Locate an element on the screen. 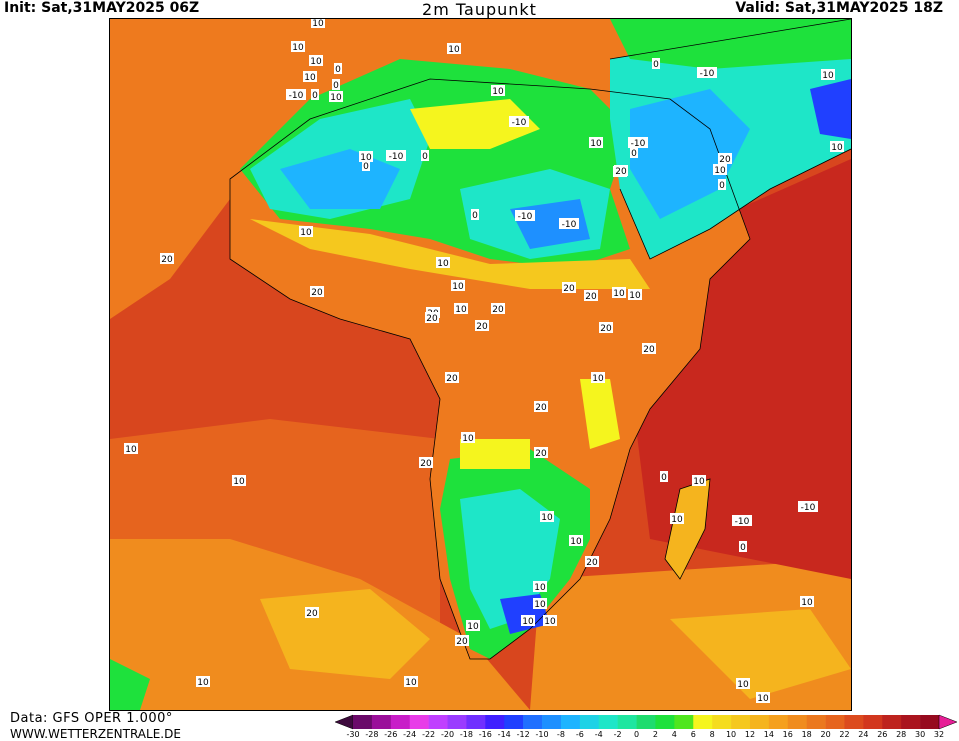 This screenshot has height=741, width=959. valid-time: Valid: Sat,31MAY2025 18Z is located at coordinates (839, 8).